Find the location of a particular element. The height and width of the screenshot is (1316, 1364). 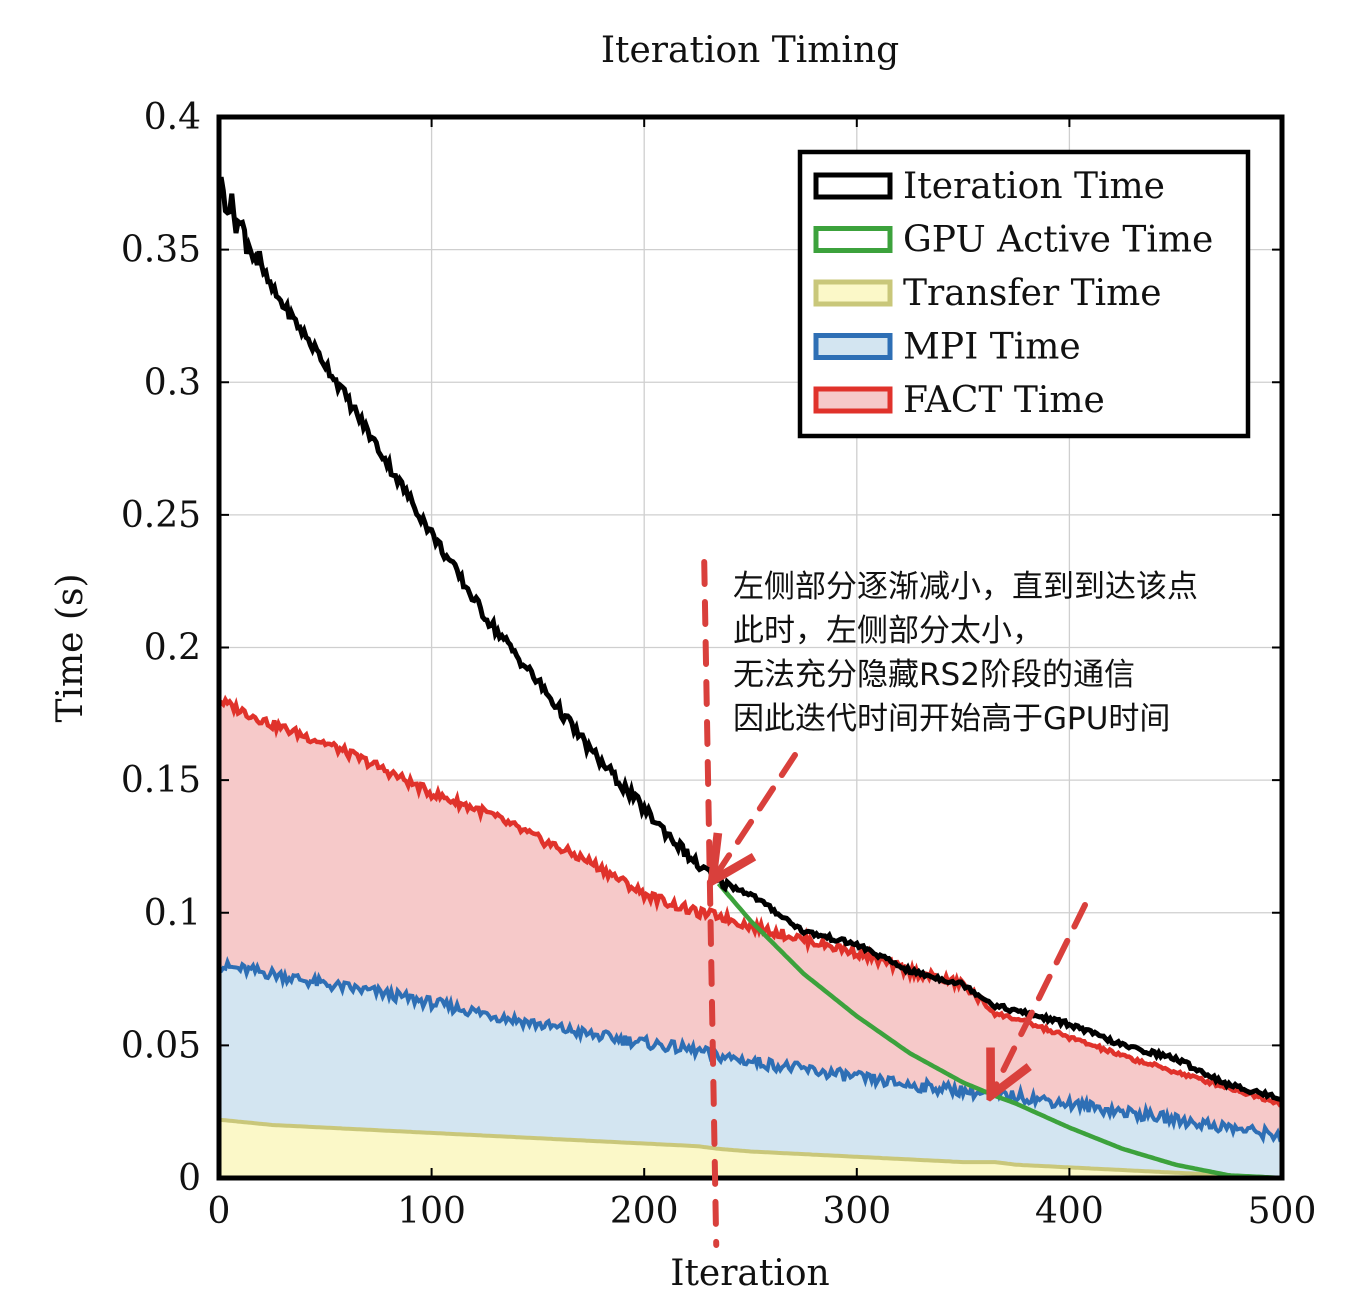

mpi-time-area is located at coordinates (750, 1069).